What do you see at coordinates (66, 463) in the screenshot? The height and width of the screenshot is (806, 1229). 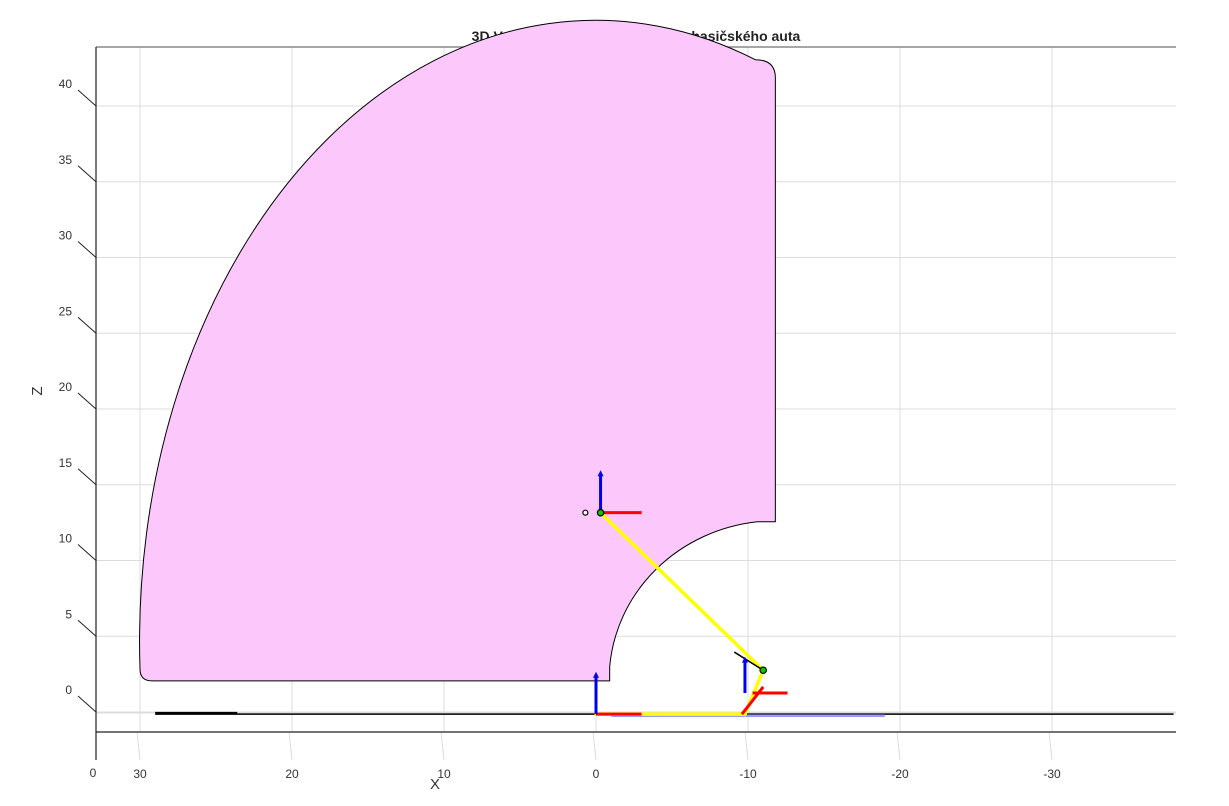 I see `z-tick-label-3: 15` at bounding box center [66, 463].